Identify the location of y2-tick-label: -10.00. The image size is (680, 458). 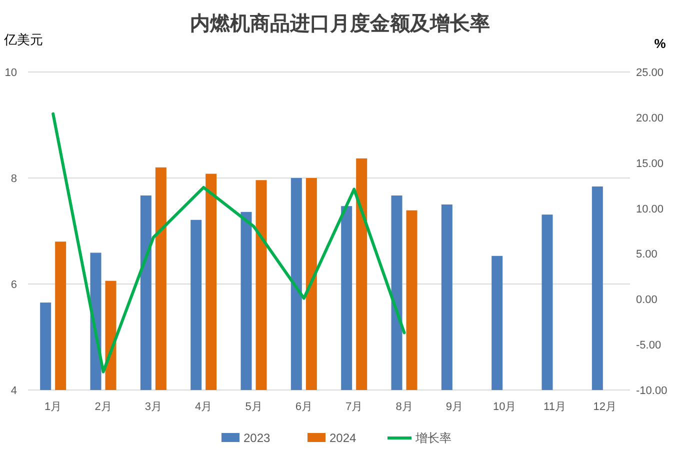
(652, 391).